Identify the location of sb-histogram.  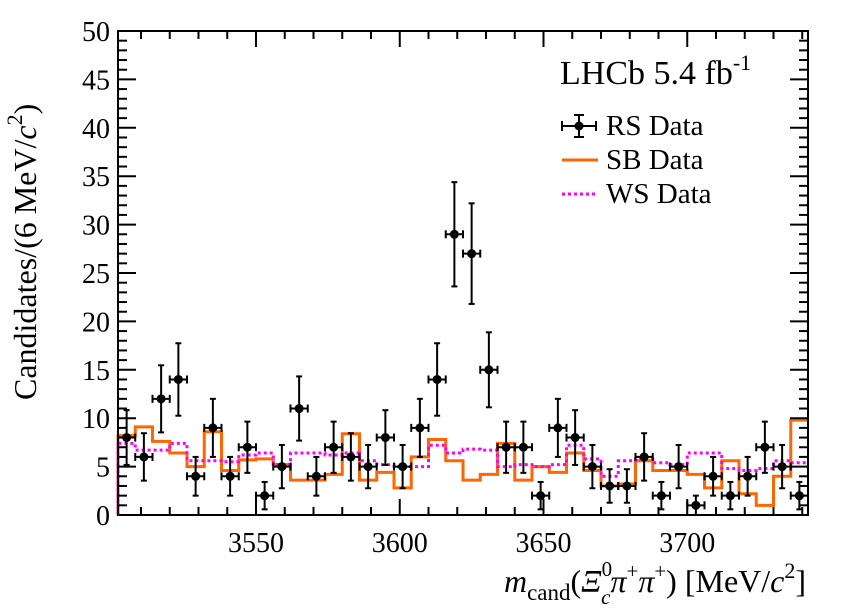
(462, 466).